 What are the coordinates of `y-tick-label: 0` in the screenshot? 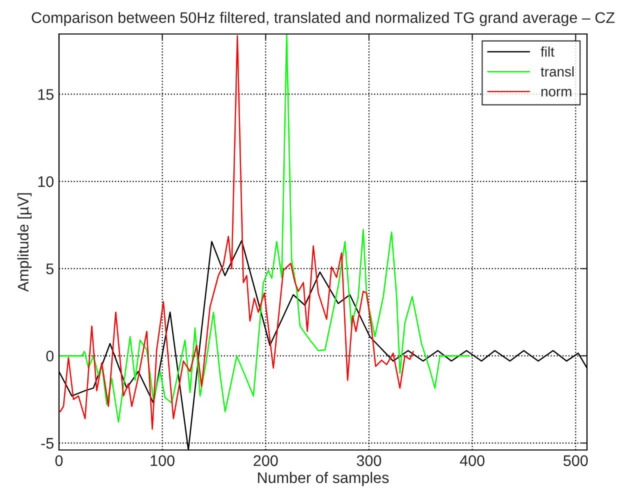 It's located at (50, 356).